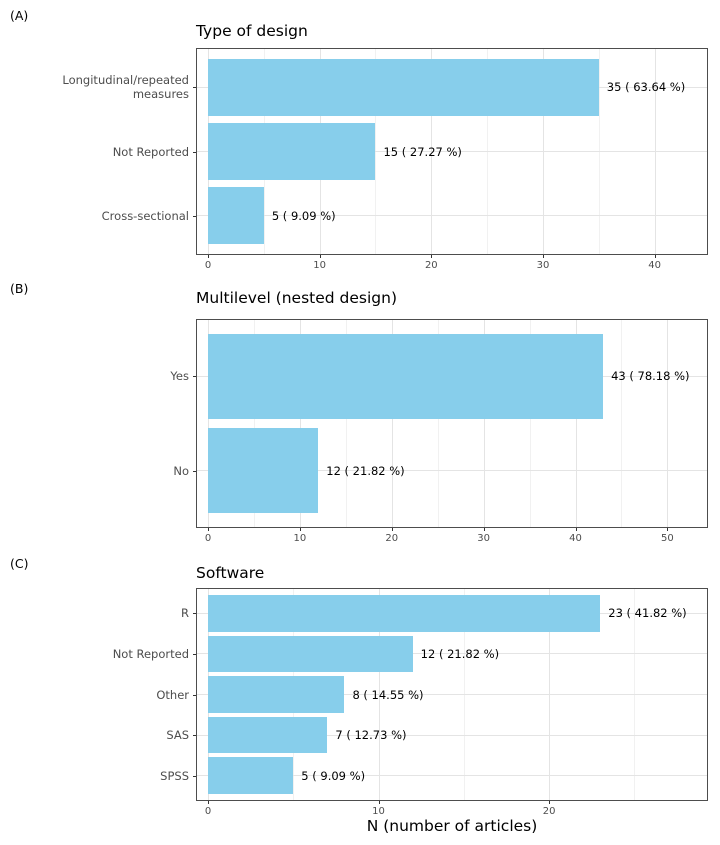  What do you see at coordinates (19, 563) in the screenshot?
I see `panel-c-tag: (C)` at bounding box center [19, 563].